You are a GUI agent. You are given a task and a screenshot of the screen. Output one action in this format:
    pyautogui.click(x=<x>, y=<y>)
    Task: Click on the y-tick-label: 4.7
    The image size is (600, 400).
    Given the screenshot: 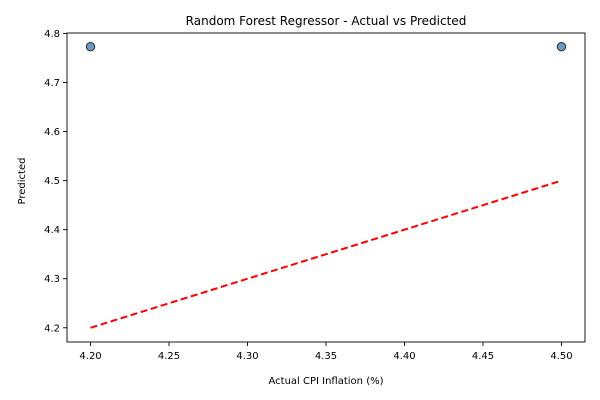 What is the action you would take?
    pyautogui.click(x=52, y=83)
    